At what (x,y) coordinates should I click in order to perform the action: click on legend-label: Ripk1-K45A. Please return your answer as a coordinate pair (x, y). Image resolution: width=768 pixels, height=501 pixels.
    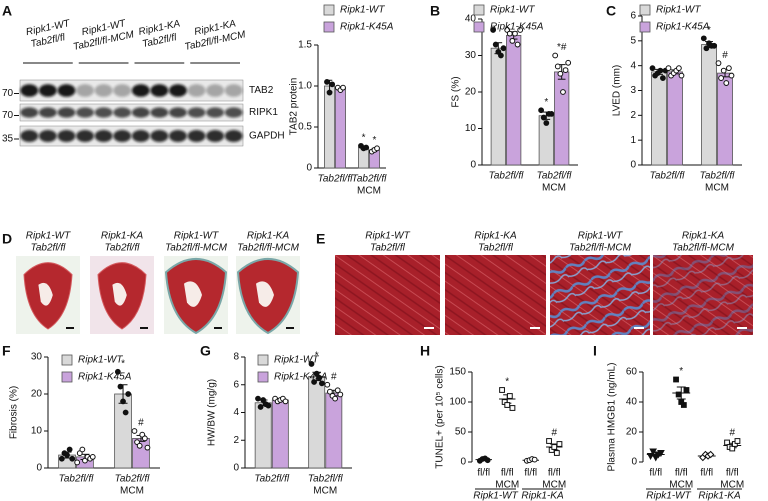
    Looking at the image, I should click on (105, 377).